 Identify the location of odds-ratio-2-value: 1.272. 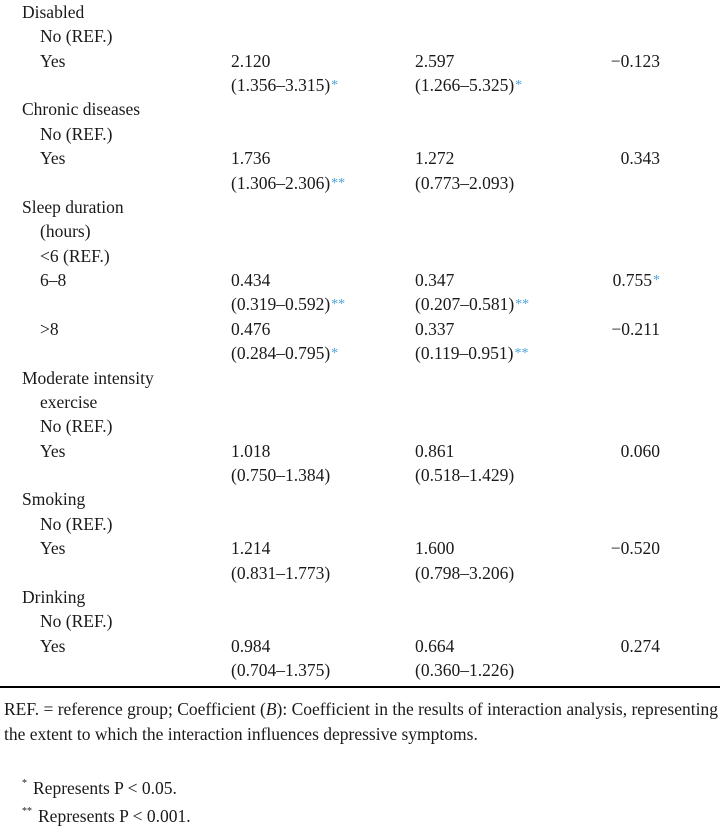
(435, 158).